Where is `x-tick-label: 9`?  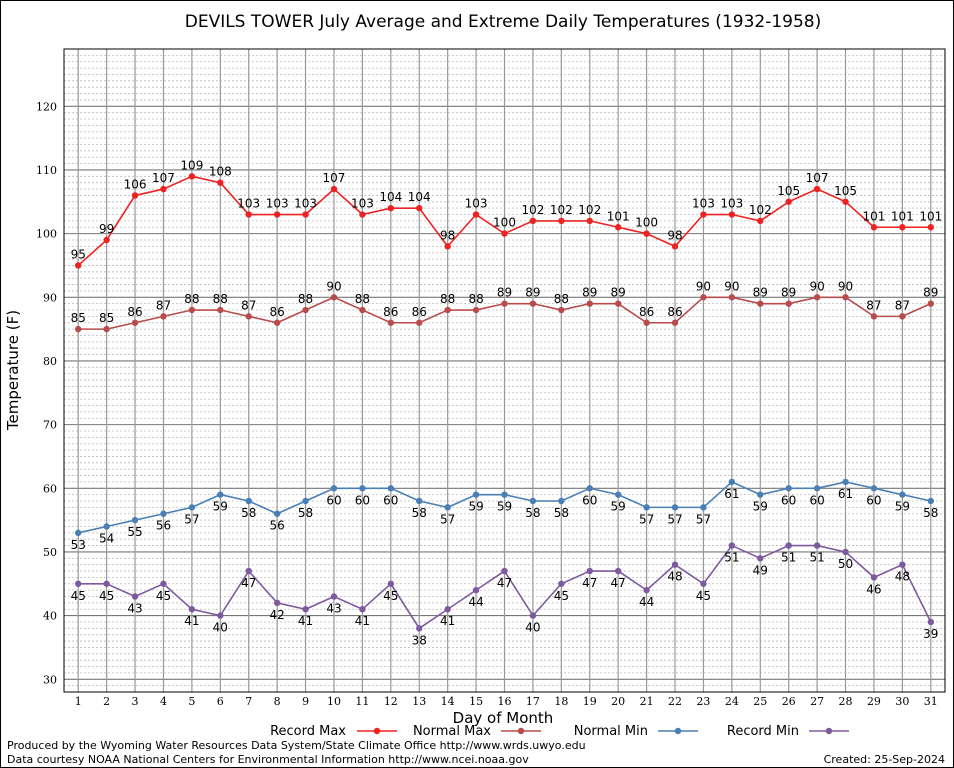 x-tick-label: 9 is located at coordinates (305, 701).